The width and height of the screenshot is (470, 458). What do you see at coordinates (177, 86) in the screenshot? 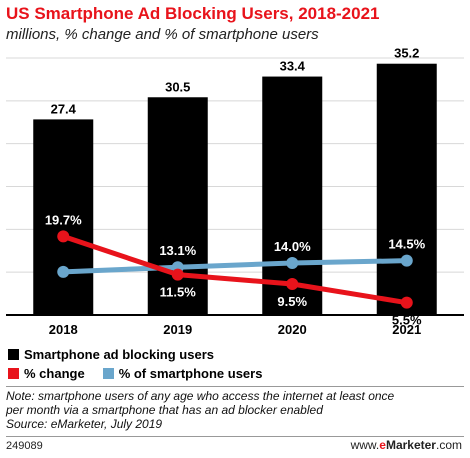
I see `bar-label-2019: 30.5` at bounding box center [177, 86].